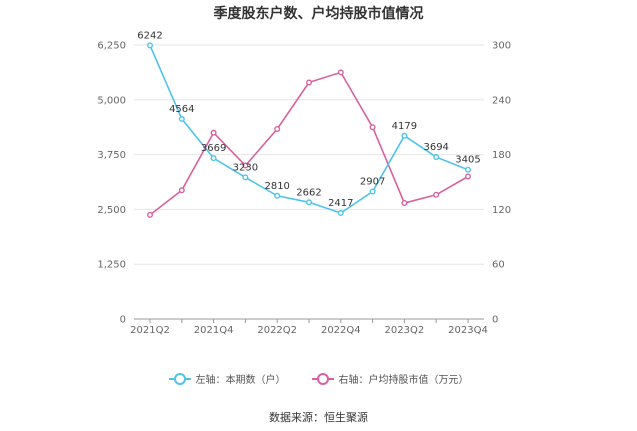 Image resolution: width=637 pixels, height=431 pixels. I want to click on left-axis-tick-label: 2,500, so click(111, 210).